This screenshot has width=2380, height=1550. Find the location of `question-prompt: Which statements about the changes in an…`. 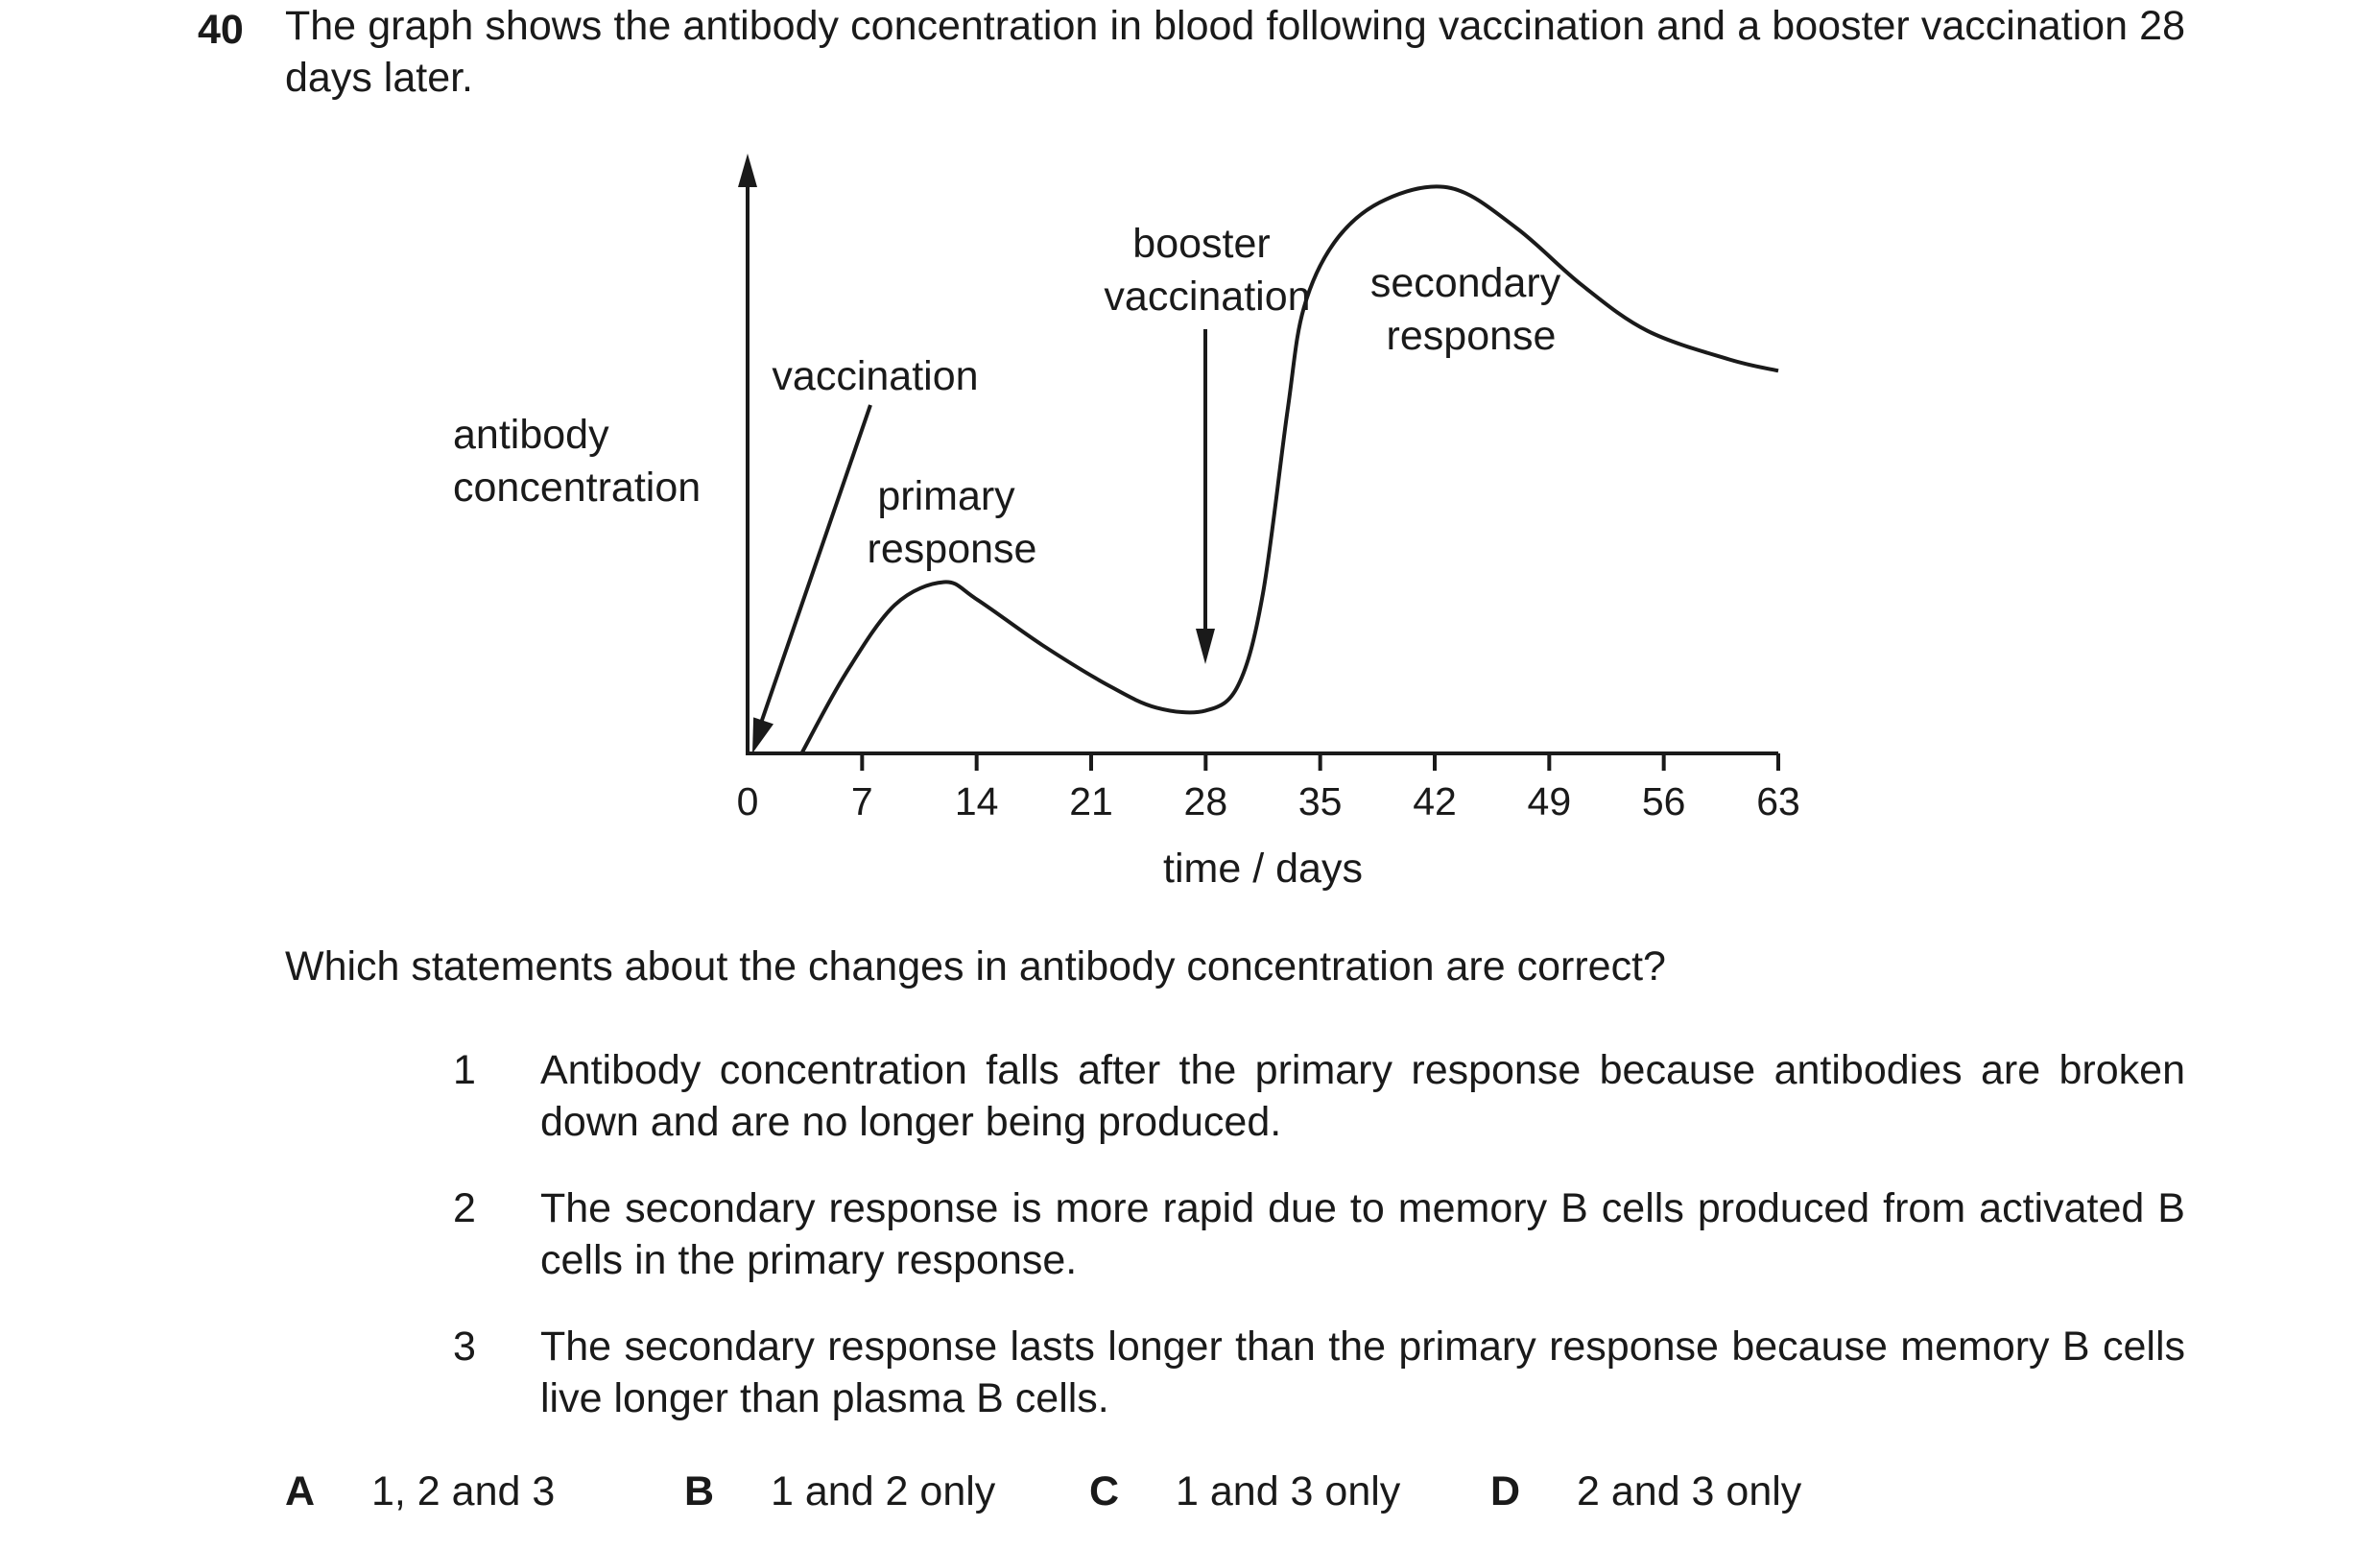

question-prompt: Which statements about the changes in an… is located at coordinates (976, 967).